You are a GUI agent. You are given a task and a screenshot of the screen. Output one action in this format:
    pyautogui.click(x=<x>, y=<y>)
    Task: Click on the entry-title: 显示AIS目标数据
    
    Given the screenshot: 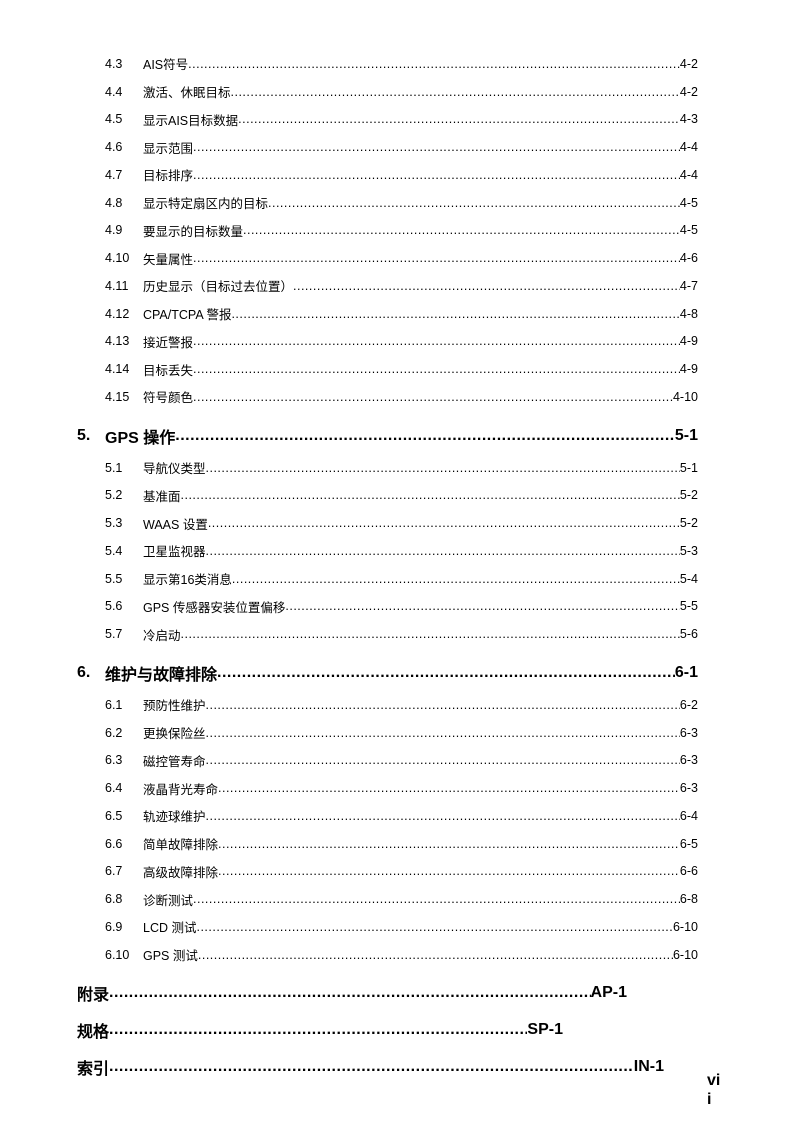 What is the action you would take?
    pyautogui.click(x=191, y=120)
    